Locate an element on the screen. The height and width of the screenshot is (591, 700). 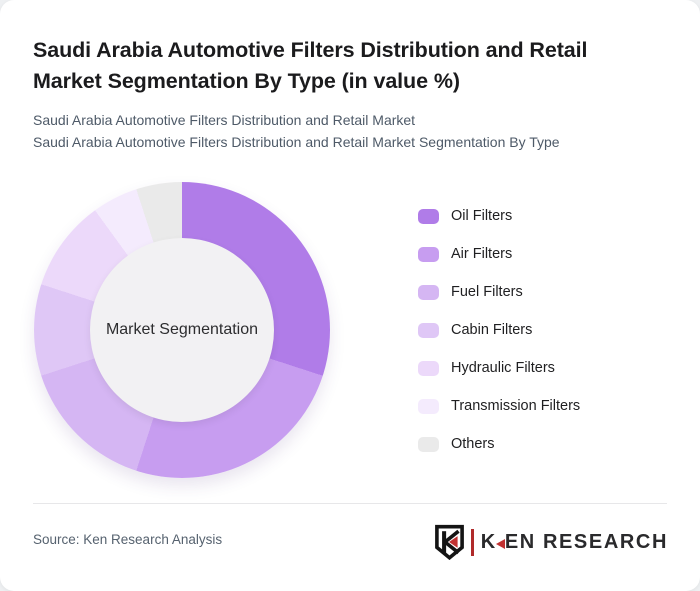
legend-label: Cabin Filters is located at coordinates (492, 330).